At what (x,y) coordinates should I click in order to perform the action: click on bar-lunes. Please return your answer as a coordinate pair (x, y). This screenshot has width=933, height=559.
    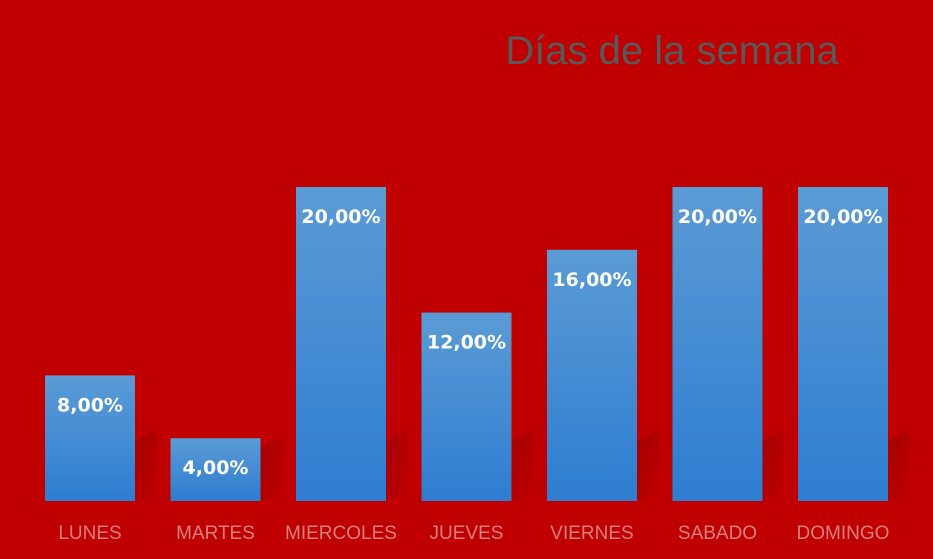
    Looking at the image, I should click on (90, 438).